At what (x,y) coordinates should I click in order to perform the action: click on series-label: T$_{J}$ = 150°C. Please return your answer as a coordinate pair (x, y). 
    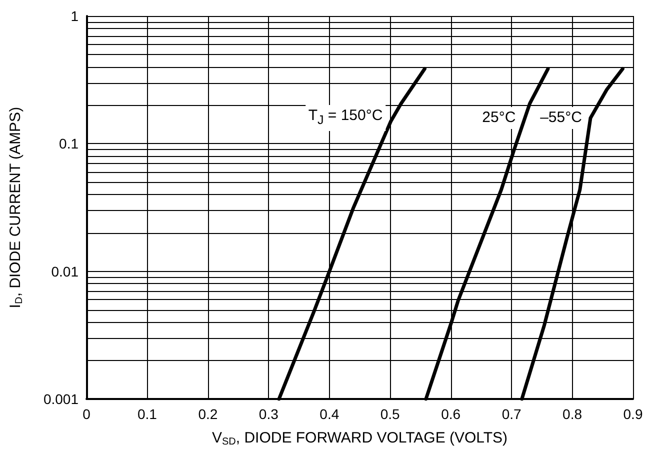
    Looking at the image, I should click on (345, 117).